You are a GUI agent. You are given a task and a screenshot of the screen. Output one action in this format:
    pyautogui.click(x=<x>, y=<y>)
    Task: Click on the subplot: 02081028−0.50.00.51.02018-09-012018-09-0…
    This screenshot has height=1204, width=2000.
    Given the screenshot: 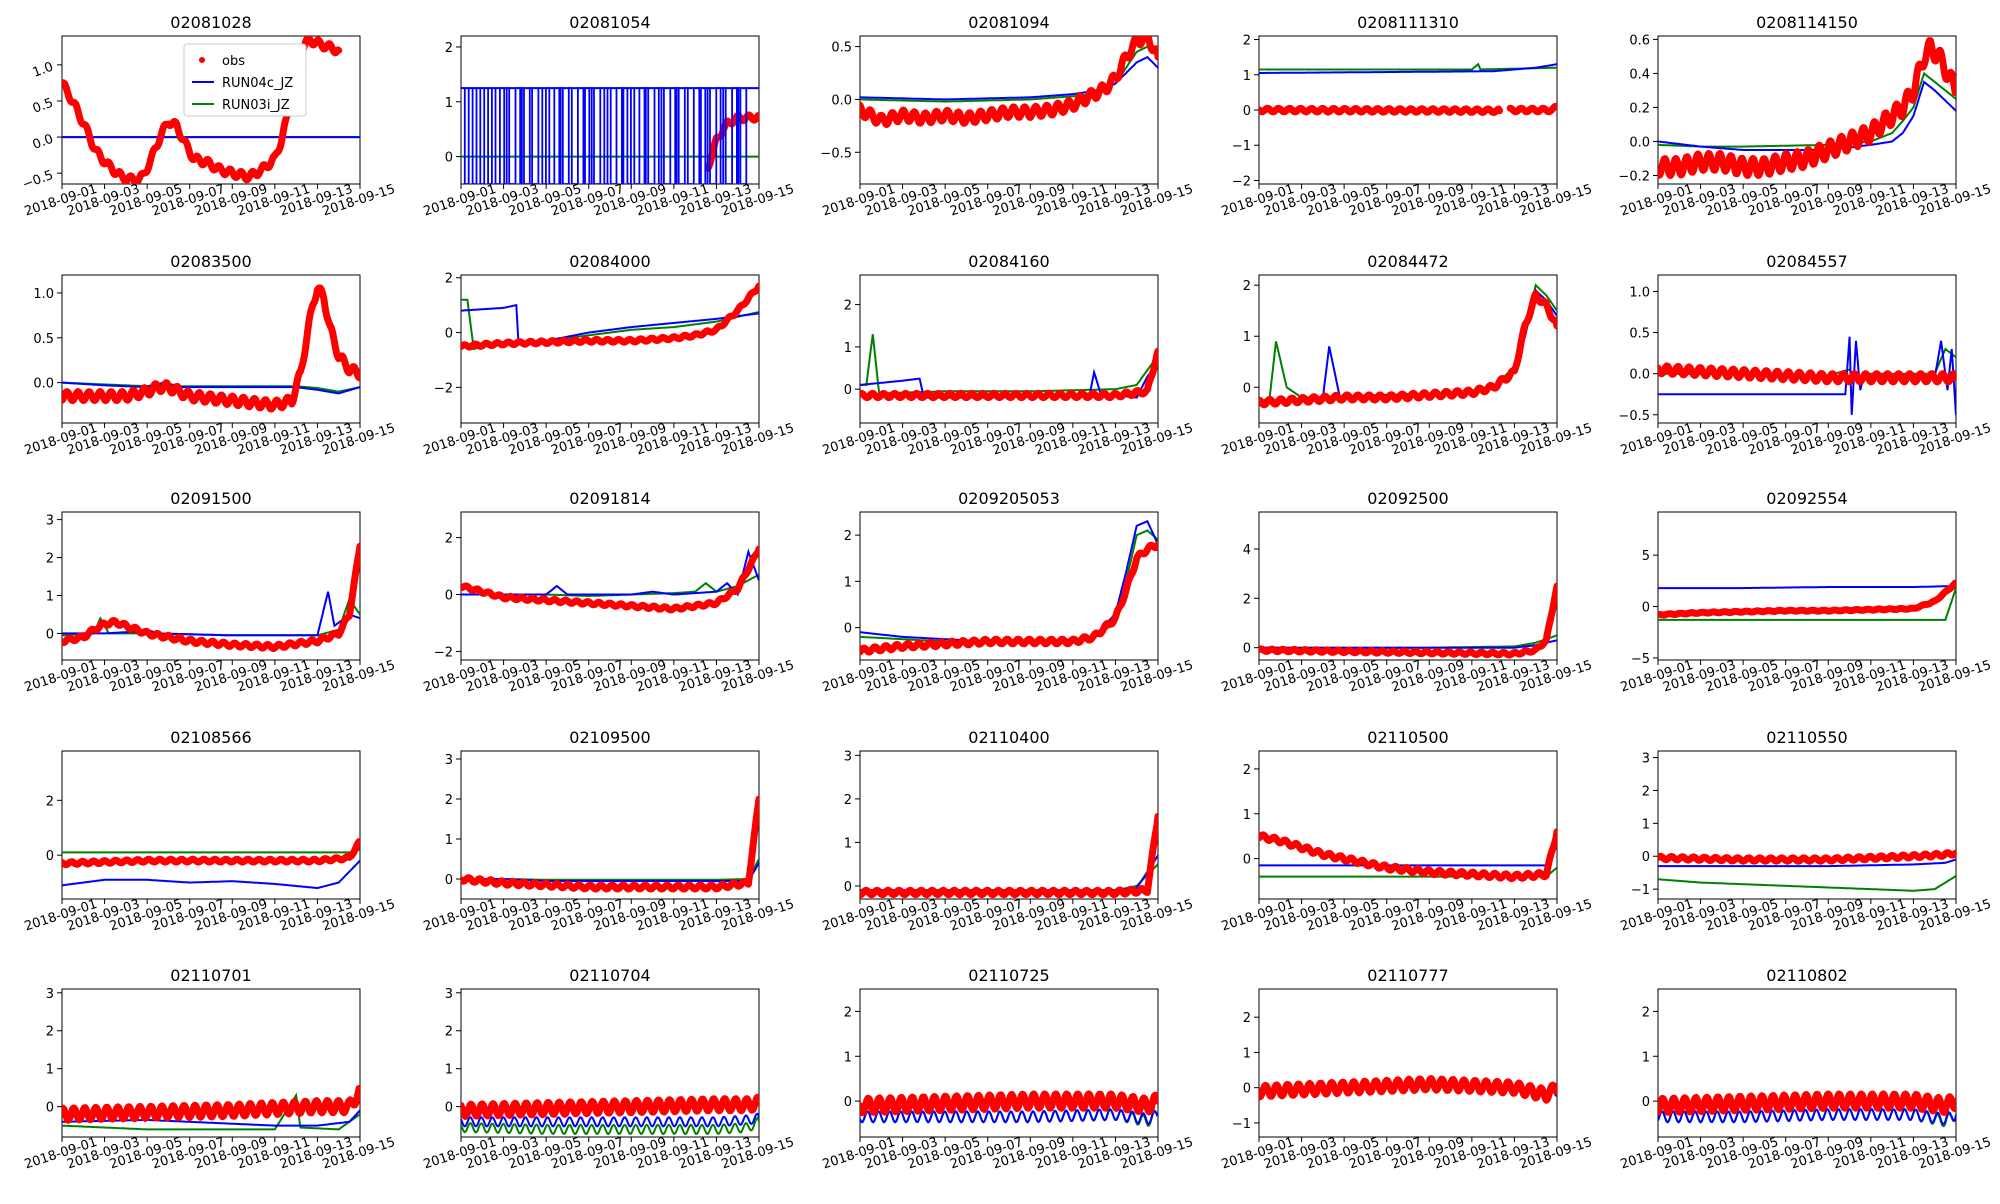 What is the action you would take?
    pyautogui.click(x=209, y=116)
    